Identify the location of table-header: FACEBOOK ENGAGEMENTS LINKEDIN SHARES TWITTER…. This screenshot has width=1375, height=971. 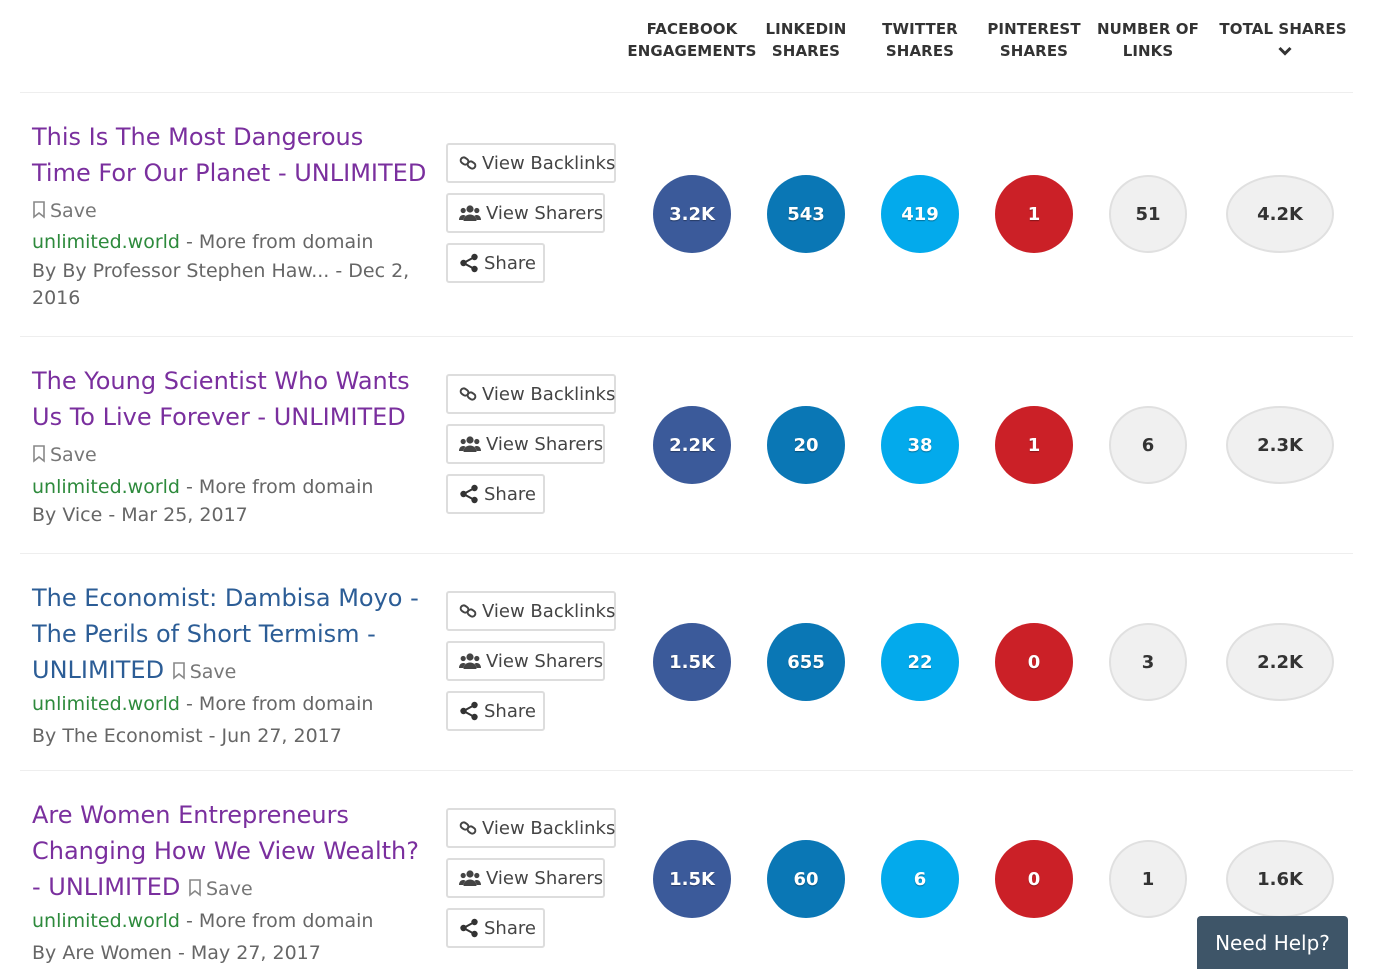
(687, 46).